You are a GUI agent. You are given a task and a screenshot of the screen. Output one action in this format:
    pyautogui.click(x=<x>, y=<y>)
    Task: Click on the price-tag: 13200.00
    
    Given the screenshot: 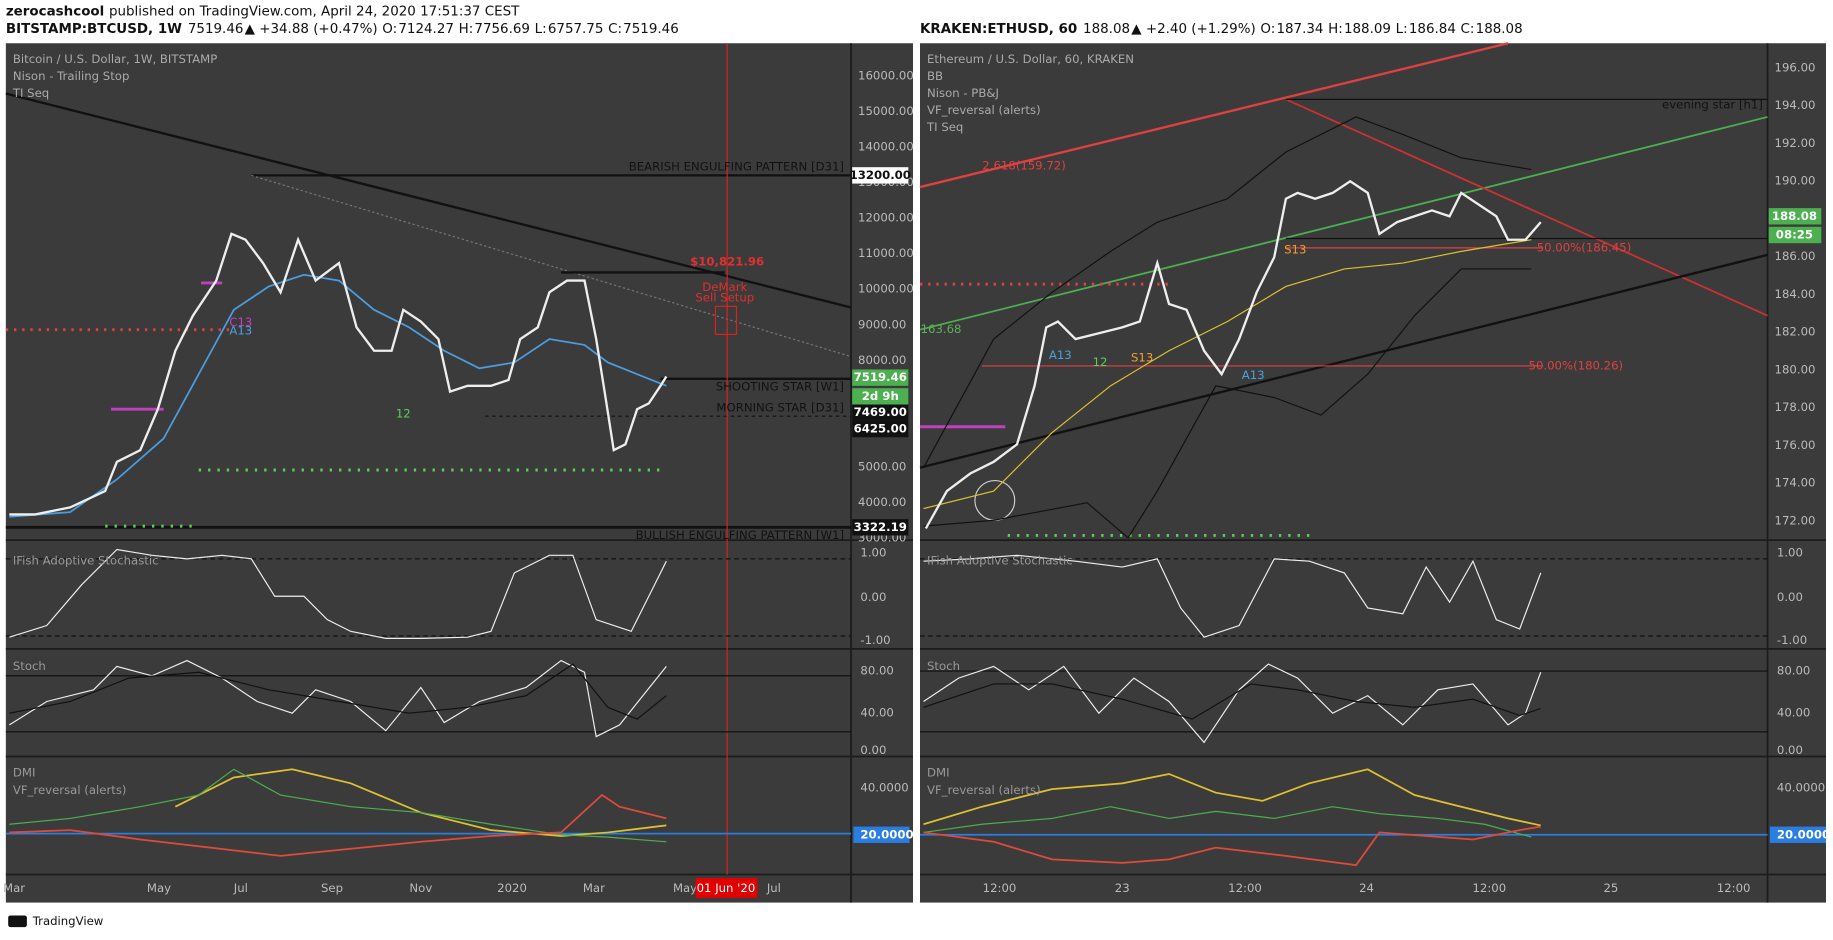 What is the action you would take?
    pyautogui.click(x=880, y=175)
    